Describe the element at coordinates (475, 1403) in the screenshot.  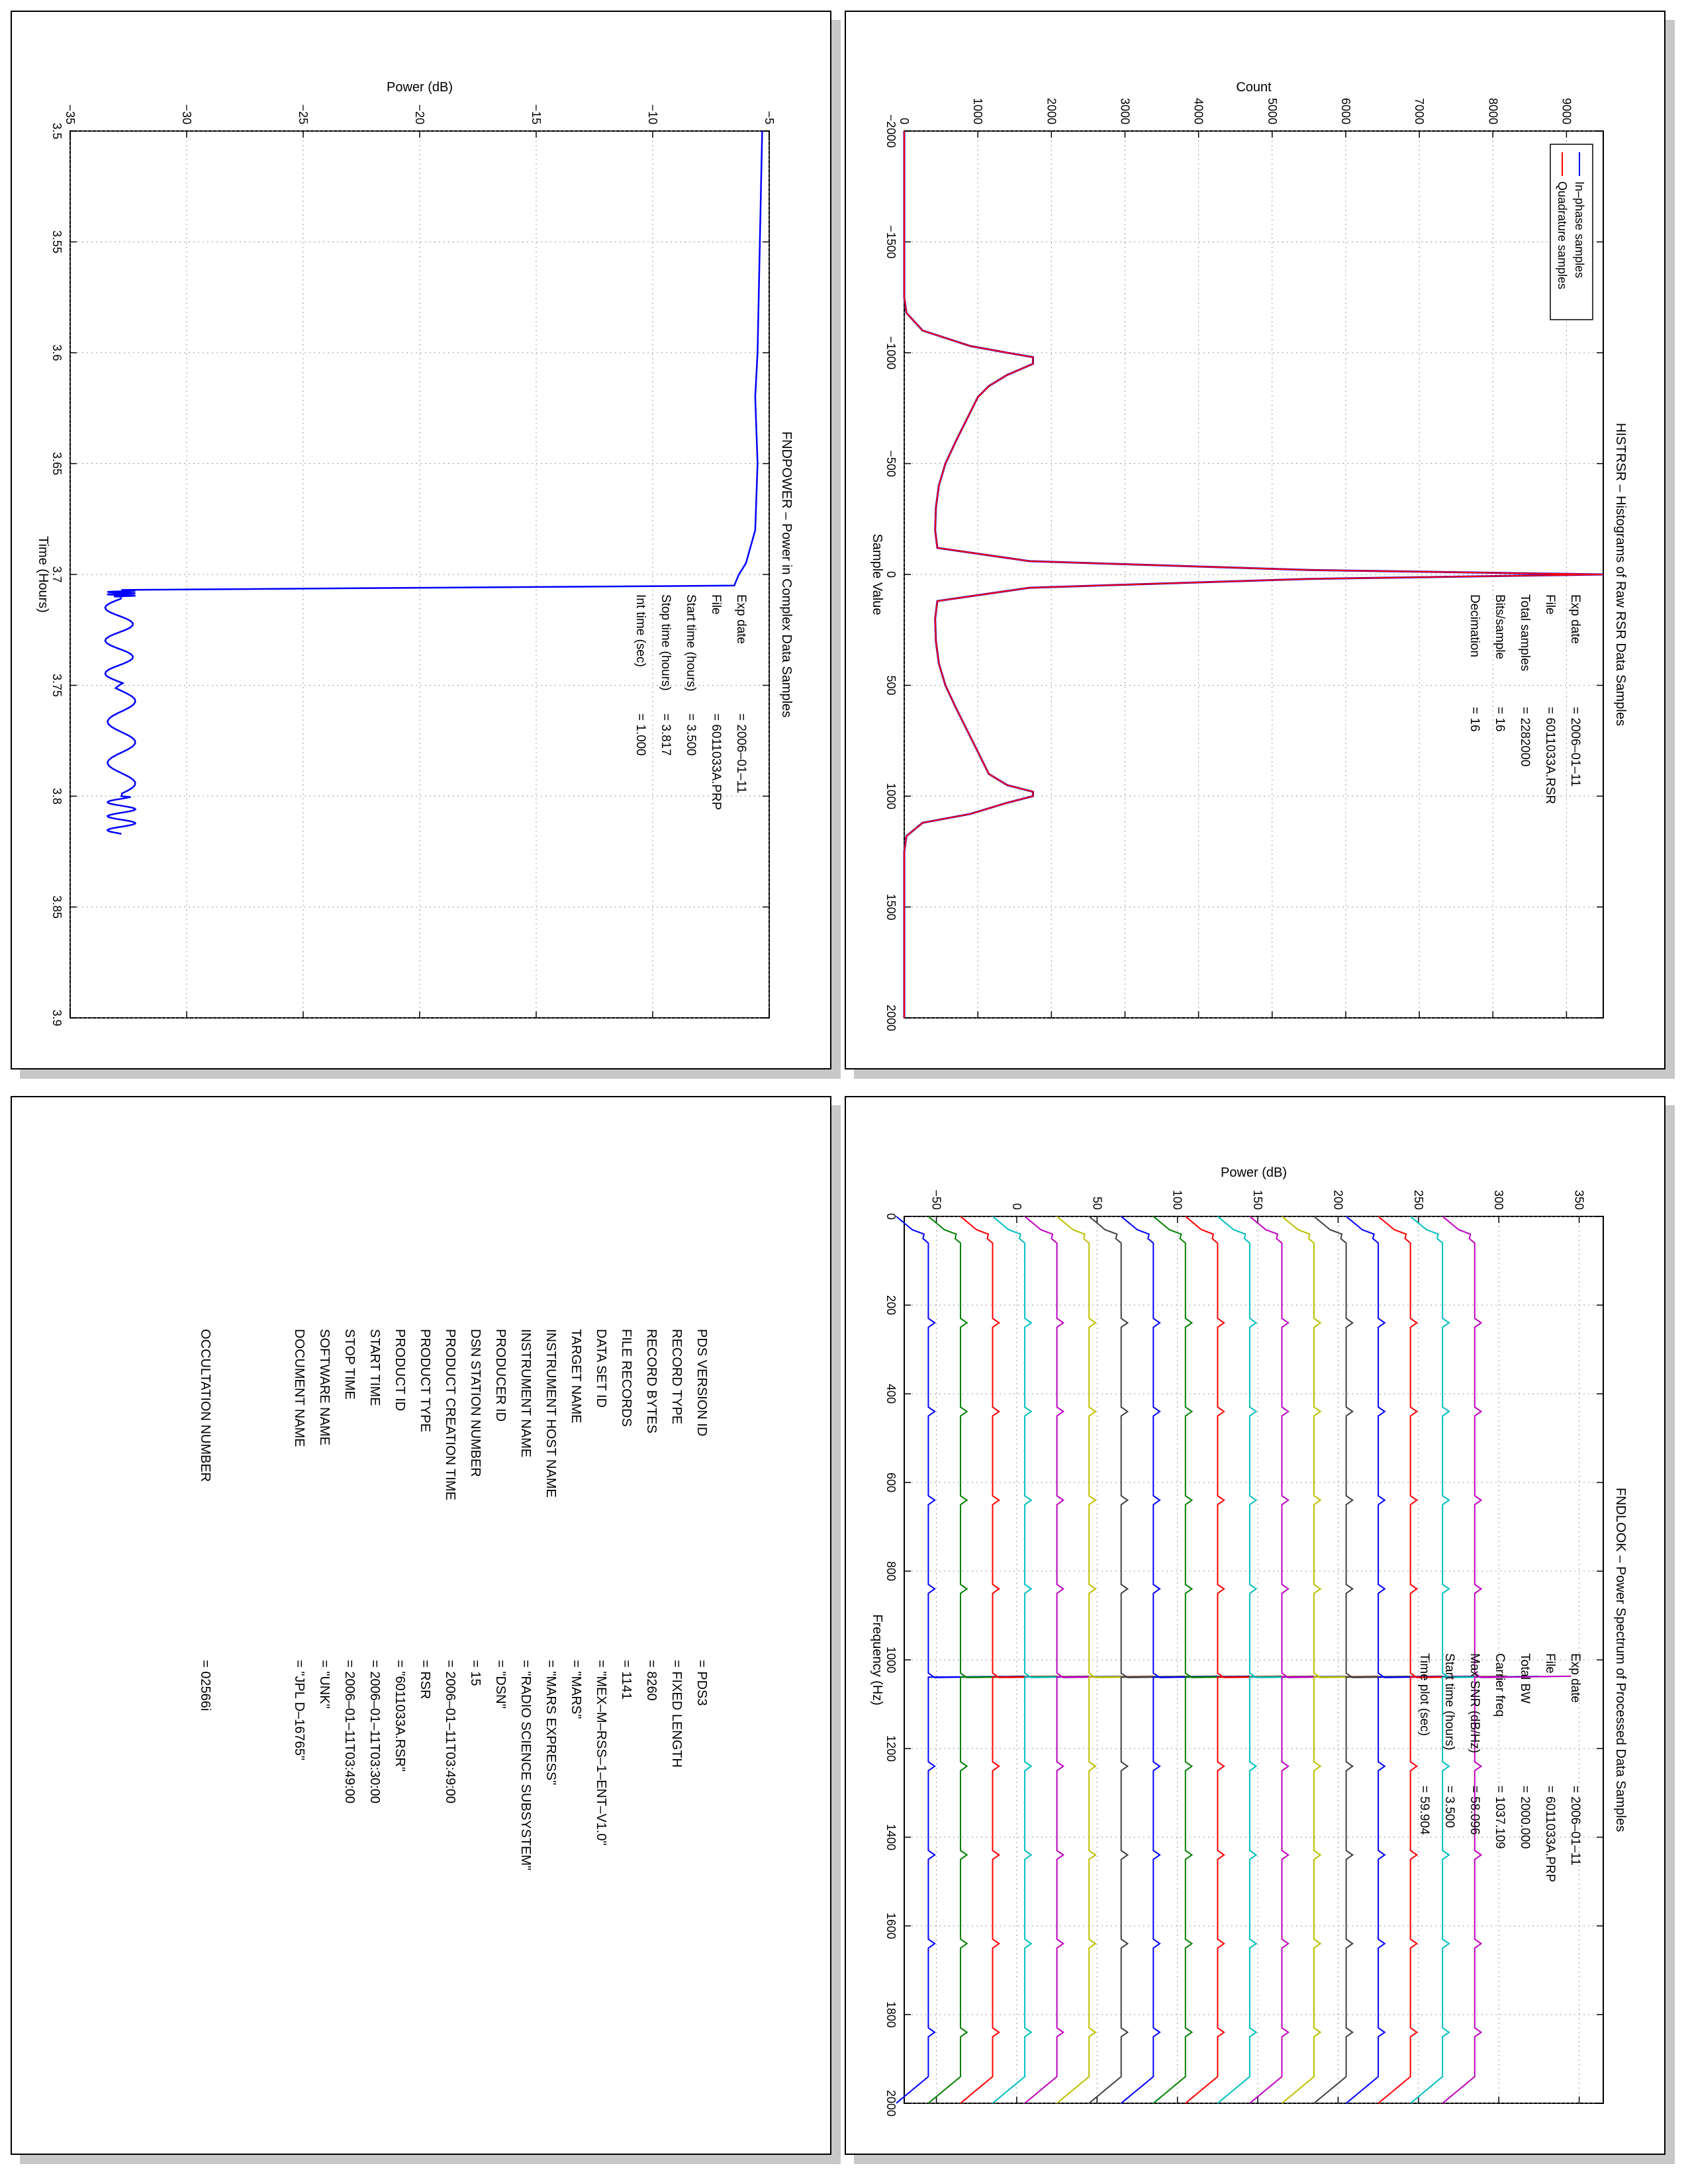
I see `pds-label-key: DSN STATION NUMBER` at that location.